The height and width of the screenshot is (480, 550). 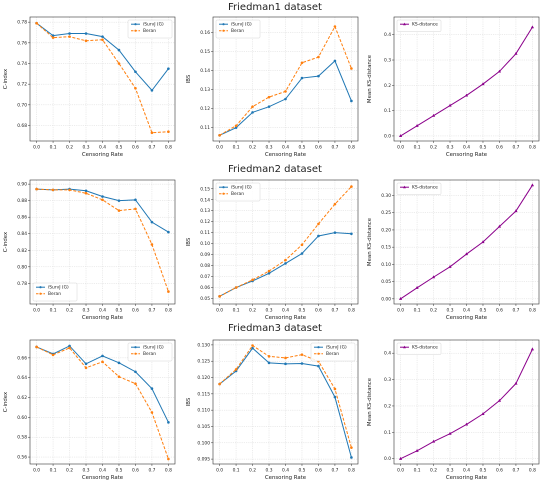 I want to click on y-tick-label: 0.74, so click(x=22, y=64).